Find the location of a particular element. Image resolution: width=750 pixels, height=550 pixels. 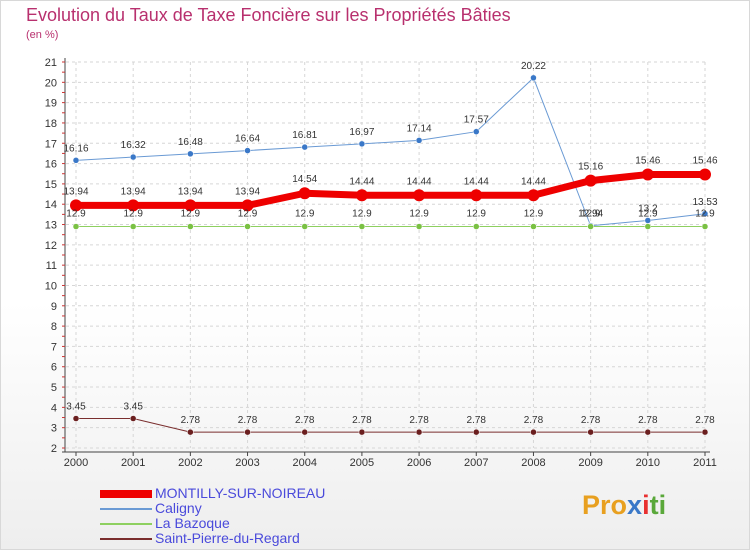

legend-label: Caligny is located at coordinates (178, 508).